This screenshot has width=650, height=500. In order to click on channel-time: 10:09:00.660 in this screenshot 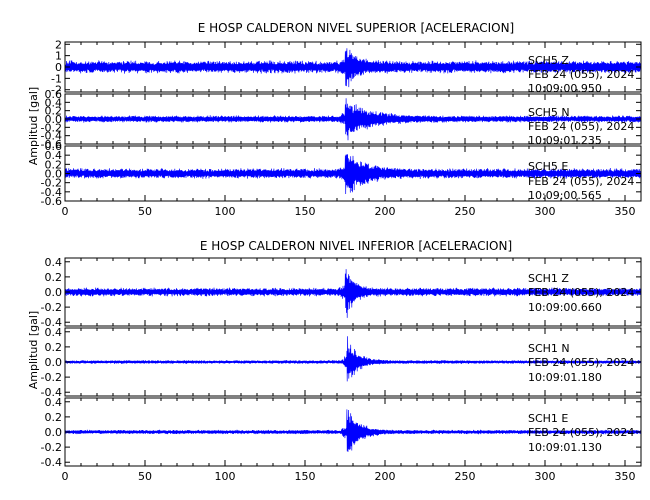, I will do `click(565, 307)`.